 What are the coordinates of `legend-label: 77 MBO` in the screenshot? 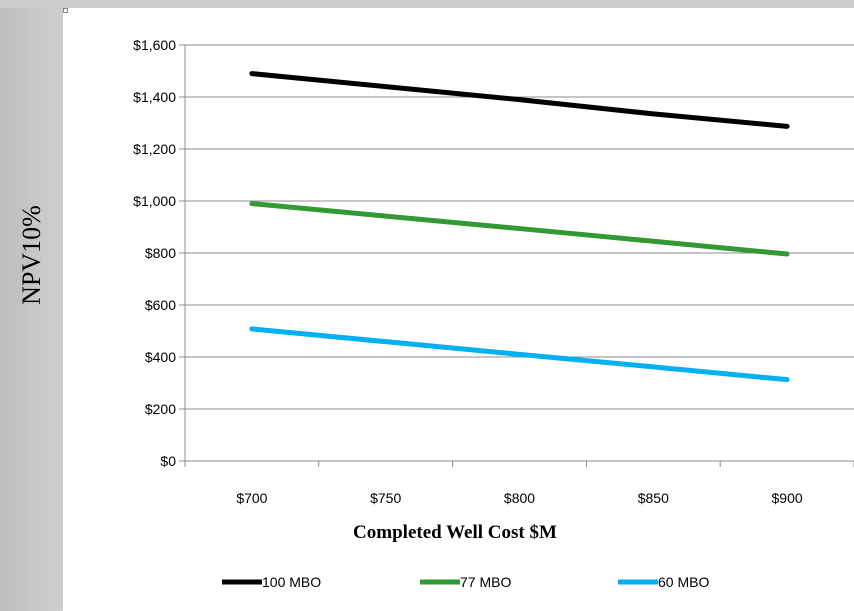 It's located at (485, 582).